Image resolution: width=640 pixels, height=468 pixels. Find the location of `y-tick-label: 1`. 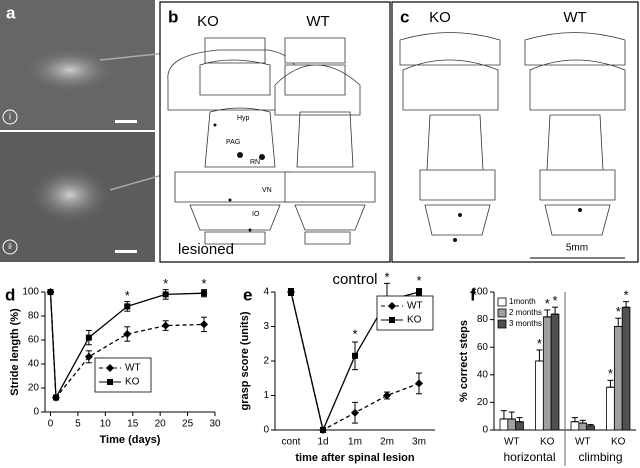

y-tick-label: 1 is located at coordinates (266, 395).